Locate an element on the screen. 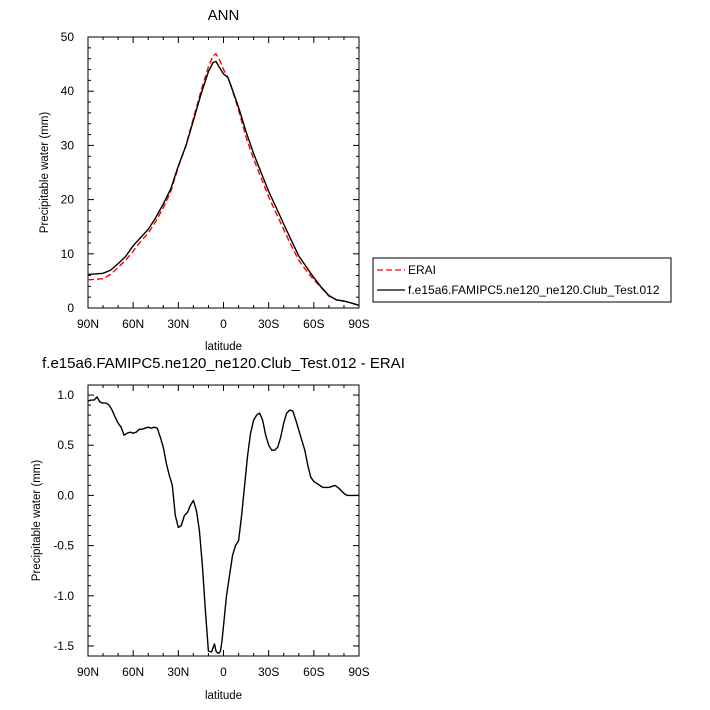  legend-box is located at coordinates (522, 280).